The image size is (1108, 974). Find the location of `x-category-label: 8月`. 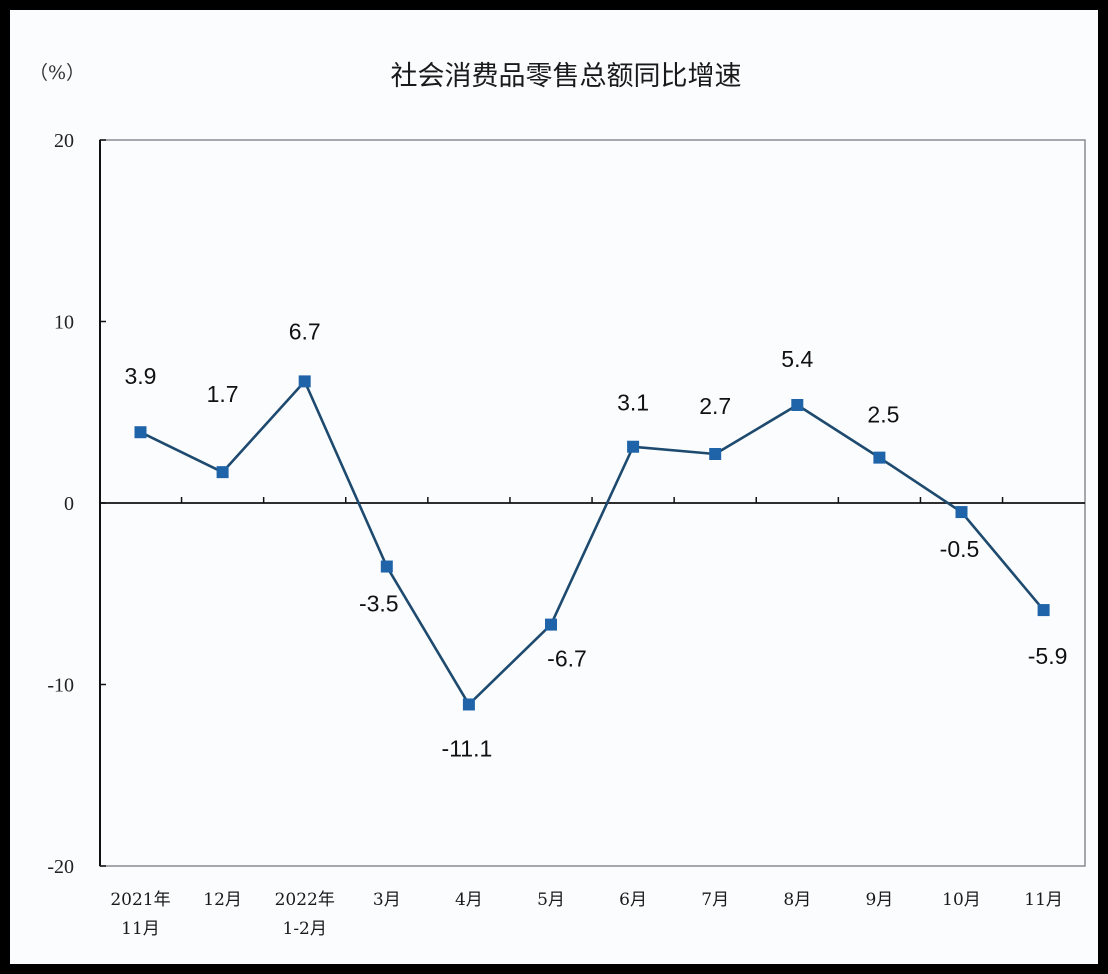

x-category-label: 8月 is located at coordinates (797, 900).